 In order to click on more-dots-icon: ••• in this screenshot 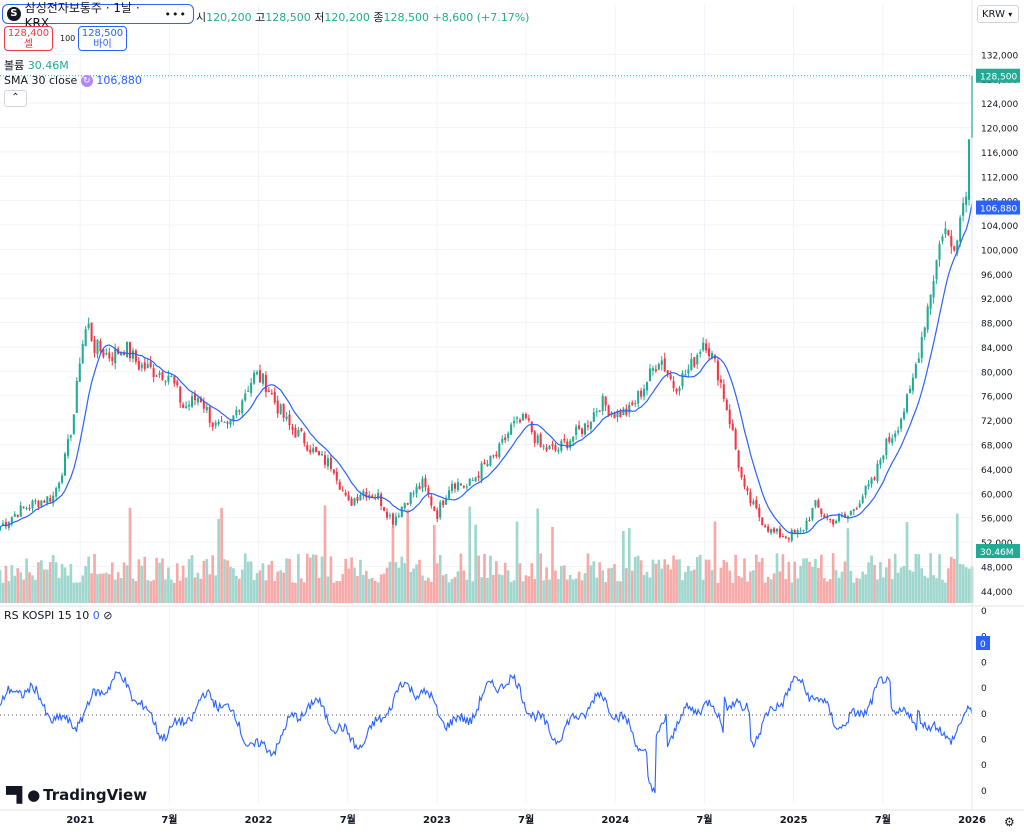, I will do `click(175, 14)`.